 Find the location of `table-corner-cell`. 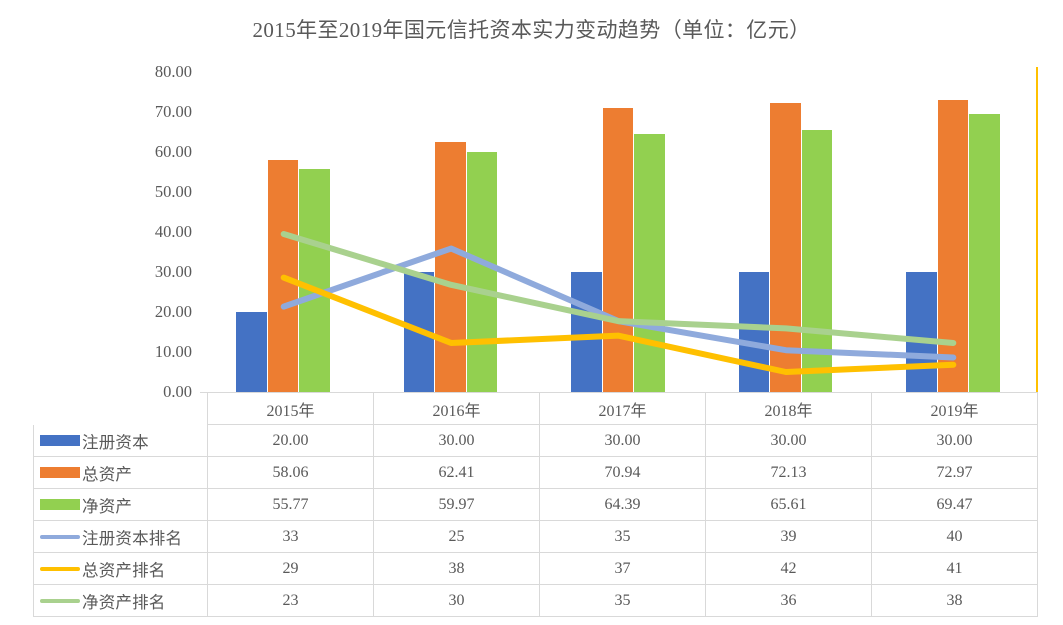

table-corner-cell is located at coordinates (120, 408).